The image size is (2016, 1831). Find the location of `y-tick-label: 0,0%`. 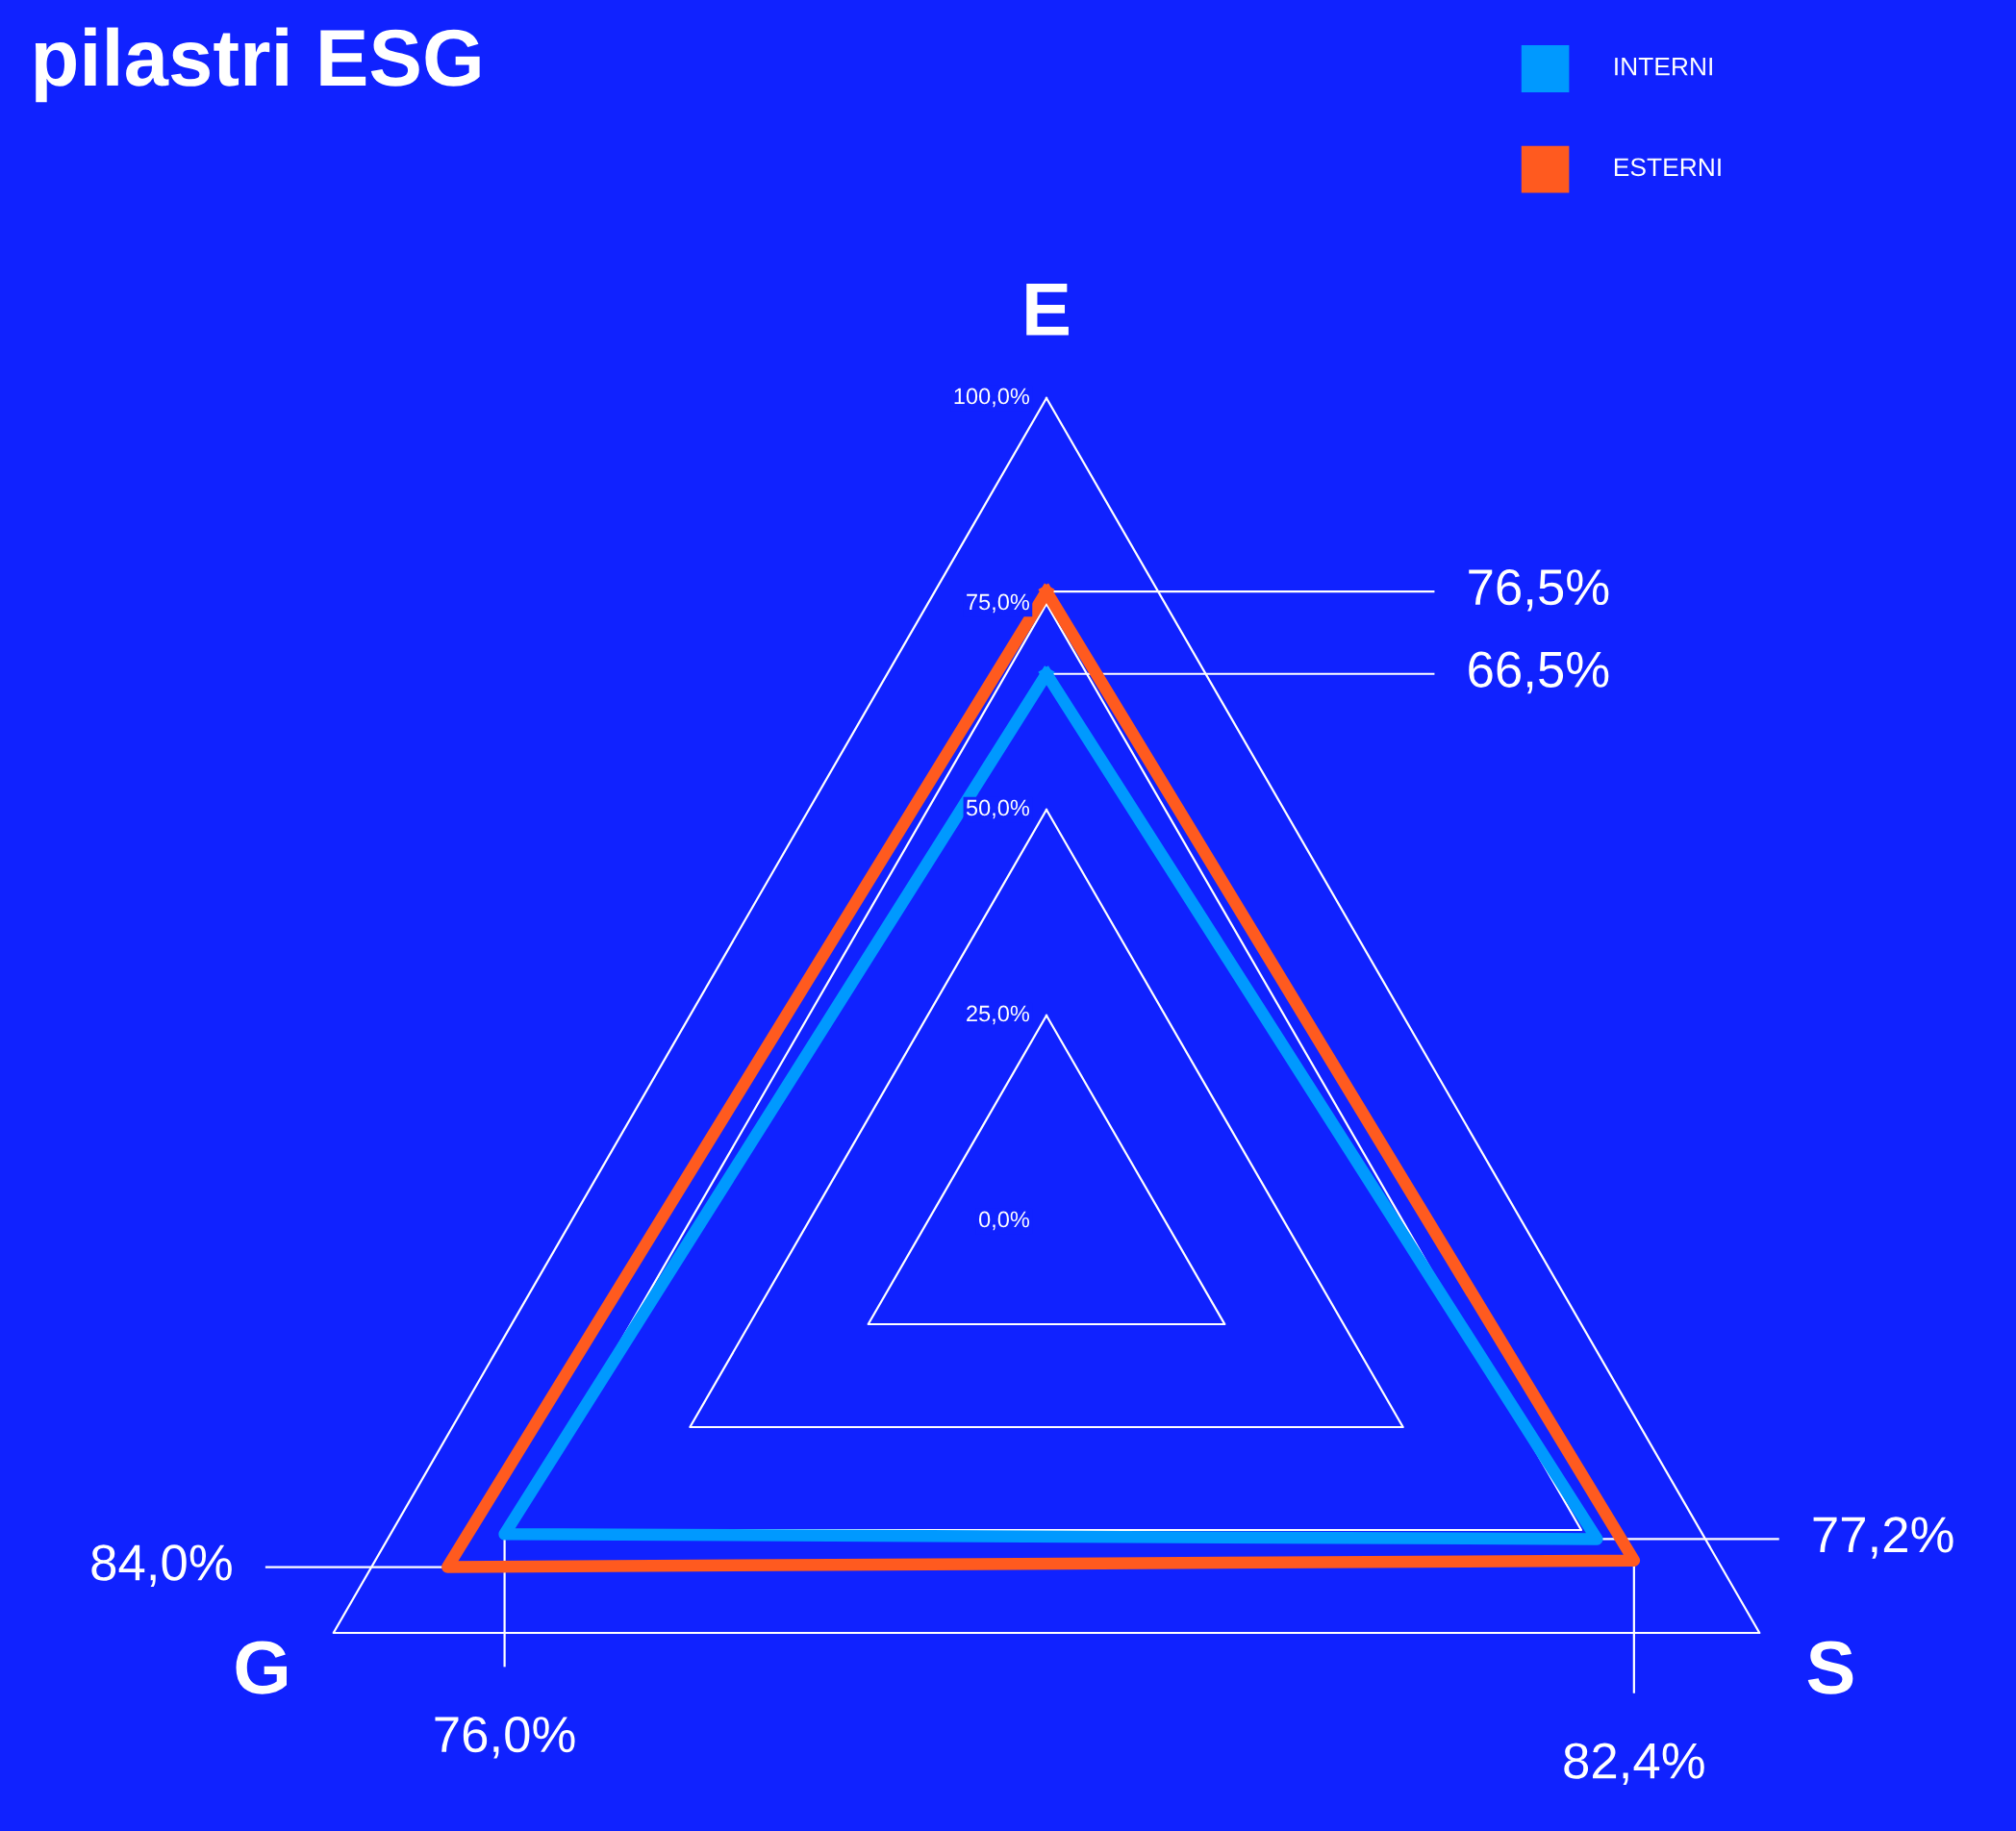

y-tick-label: 0,0% is located at coordinates (1004, 1221).